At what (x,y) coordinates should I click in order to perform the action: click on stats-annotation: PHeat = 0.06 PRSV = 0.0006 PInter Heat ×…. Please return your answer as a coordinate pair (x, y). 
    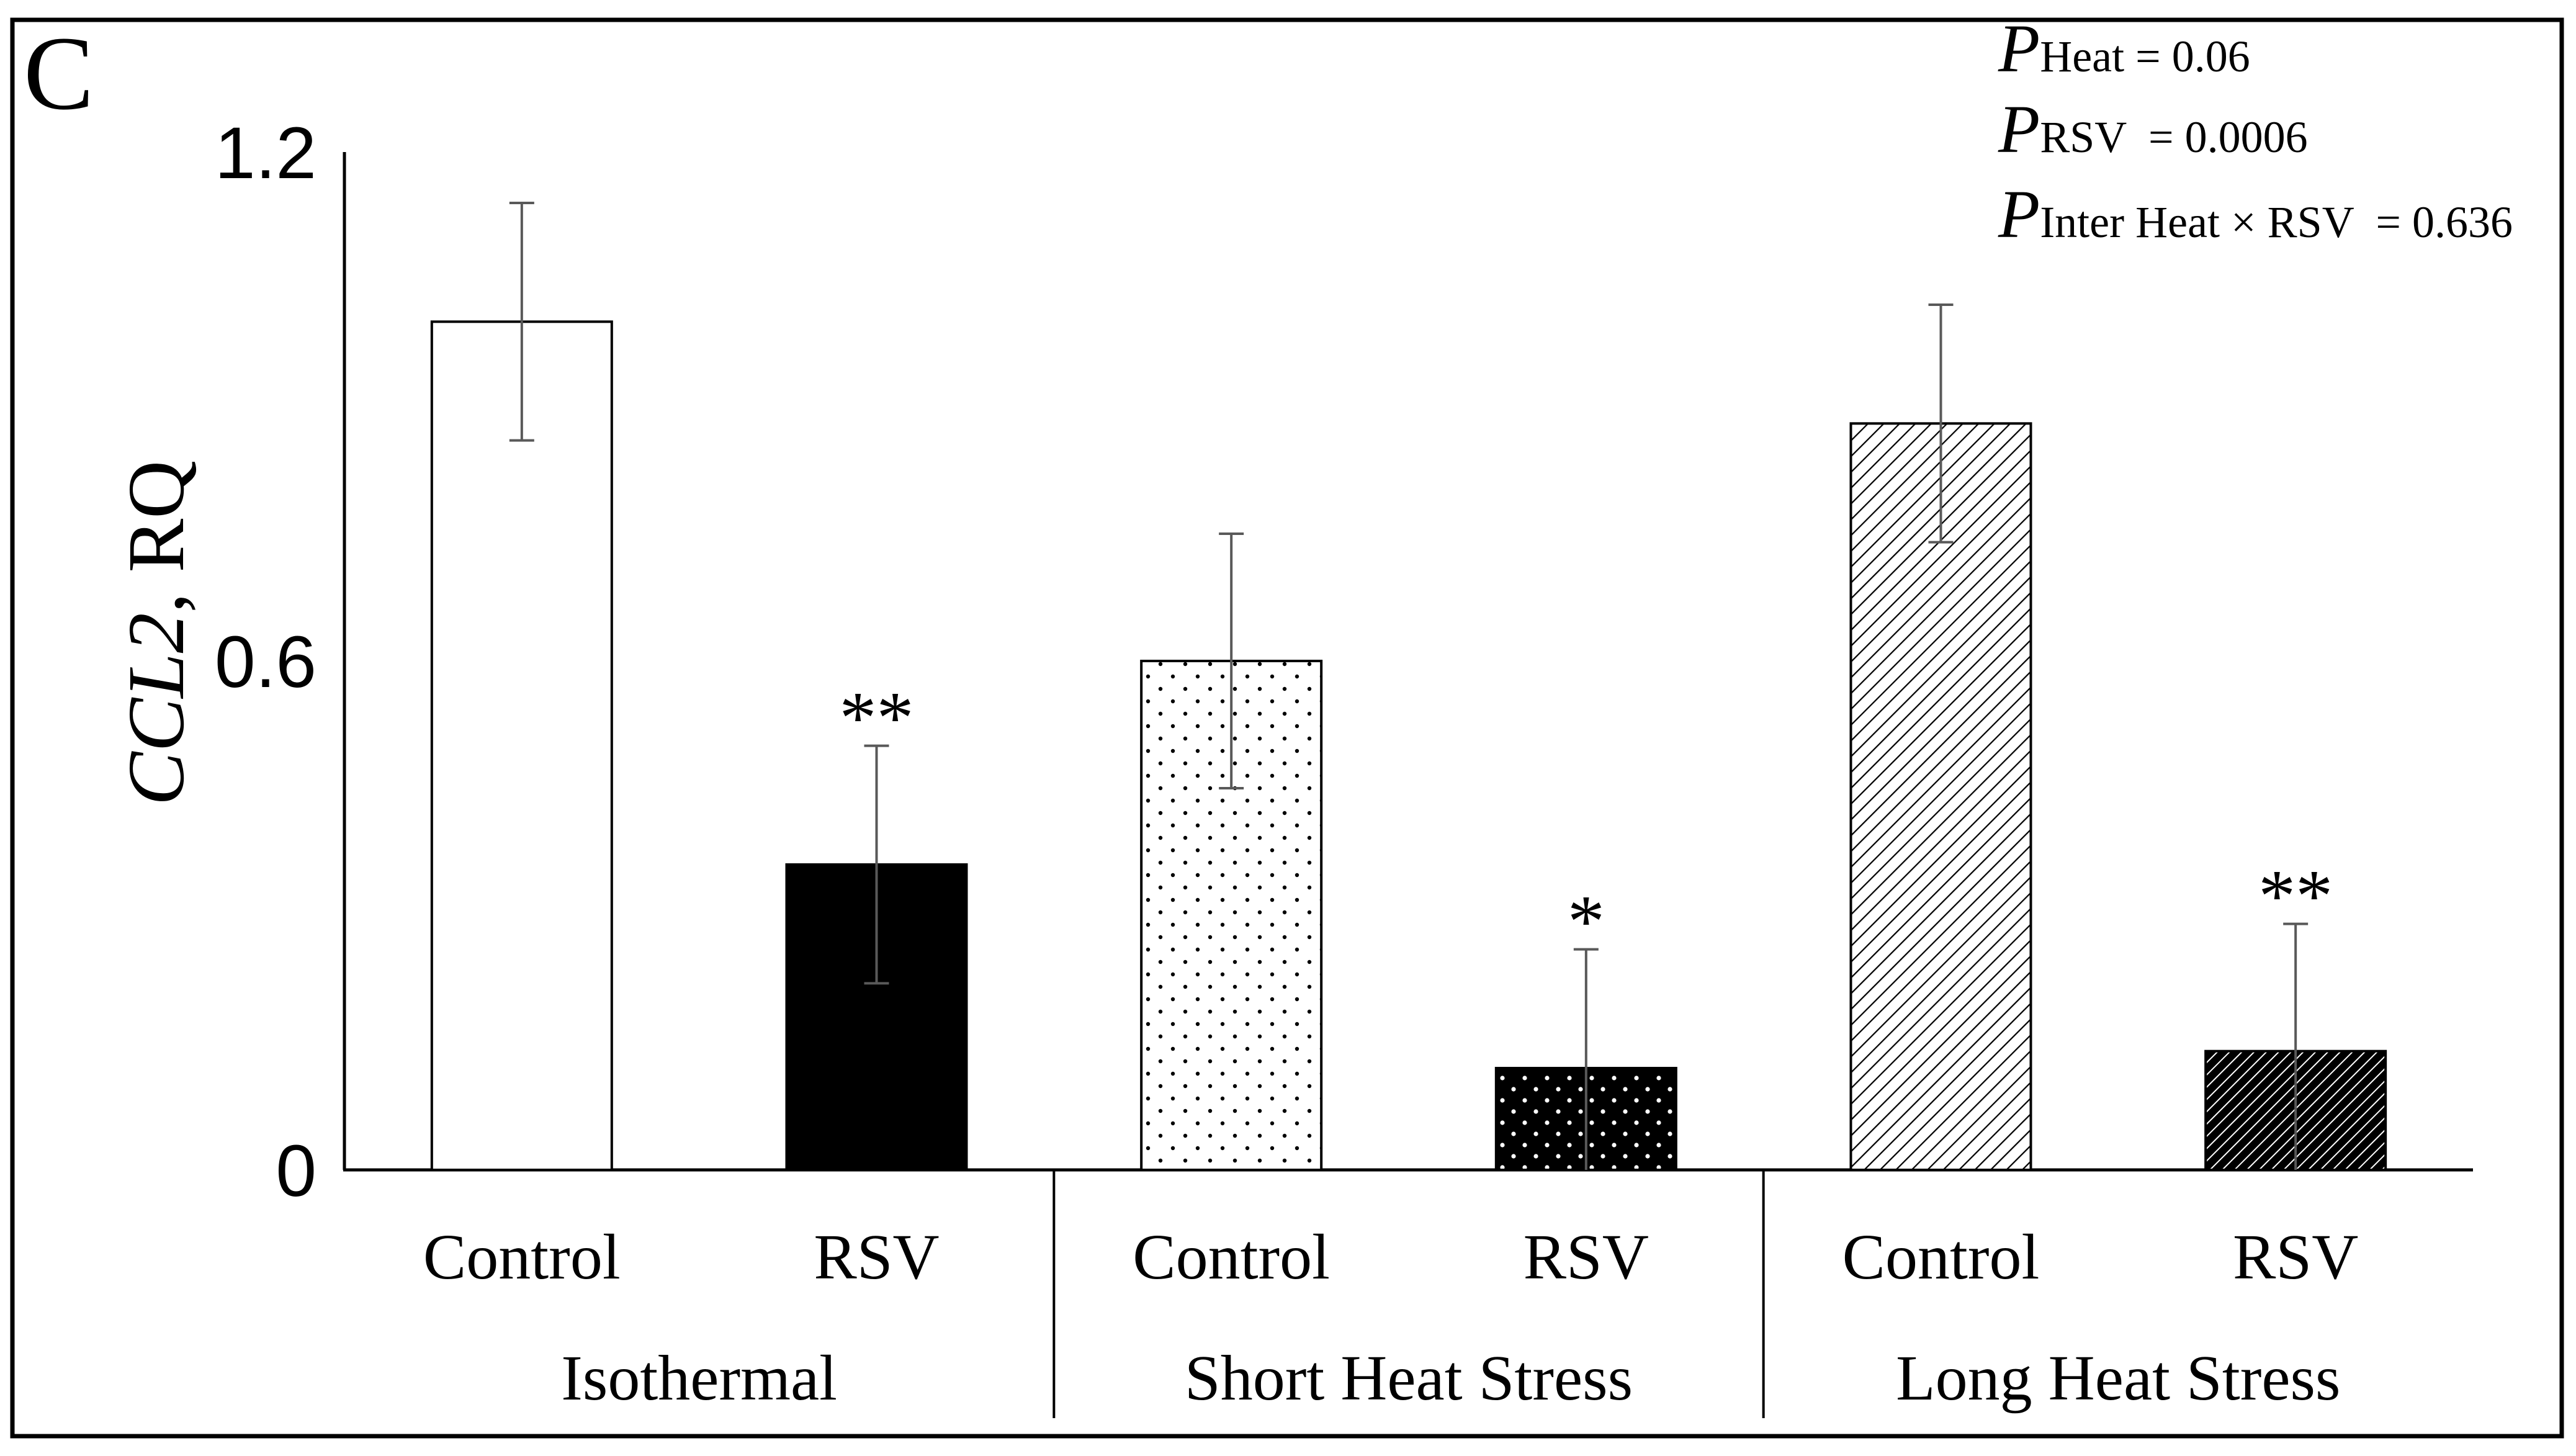
    Looking at the image, I should click on (2255, 131).